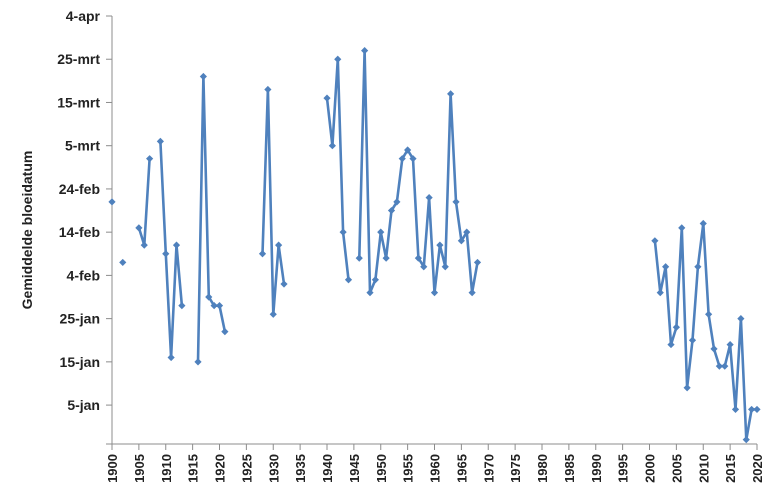  What do you see at coordinates (246, 468) in the screenshot?
I see `x-tick-label: 1925` at bounding box center [246, 468].